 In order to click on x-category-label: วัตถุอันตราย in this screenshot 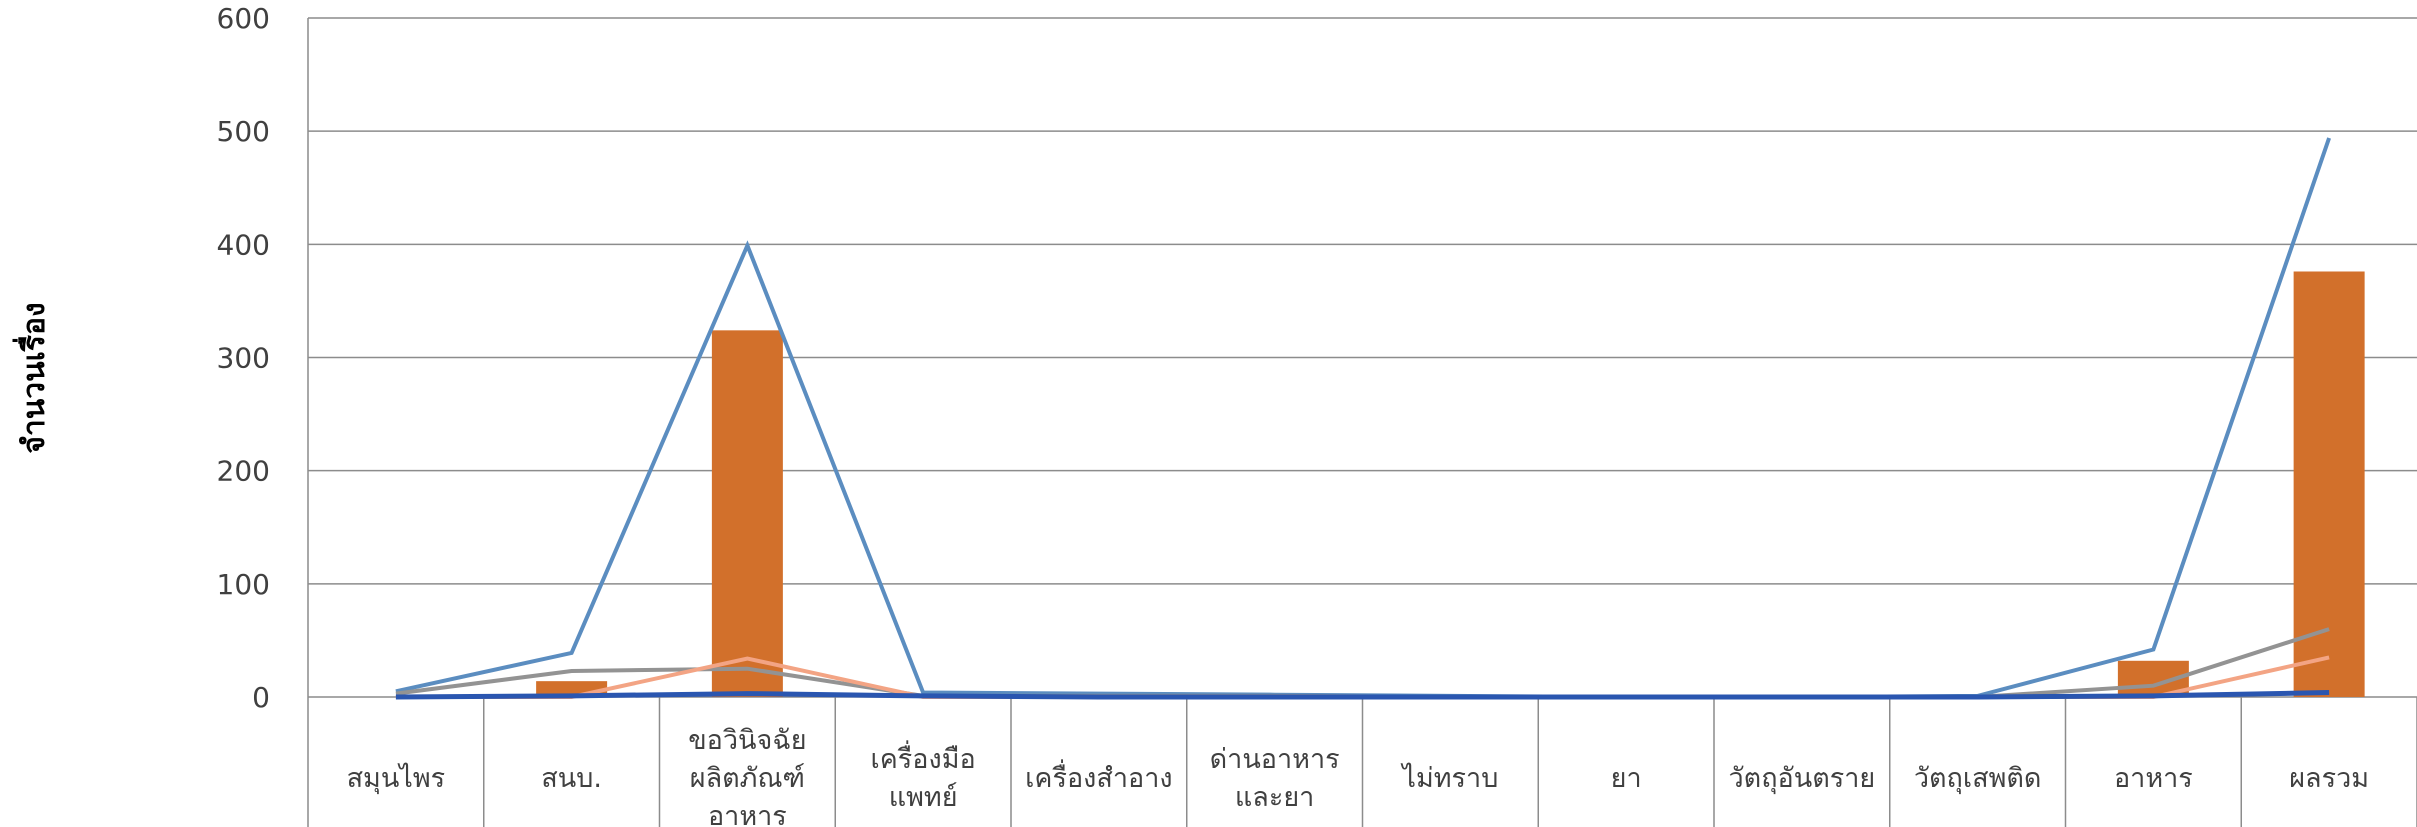, I will do `click(1802, 779)`.